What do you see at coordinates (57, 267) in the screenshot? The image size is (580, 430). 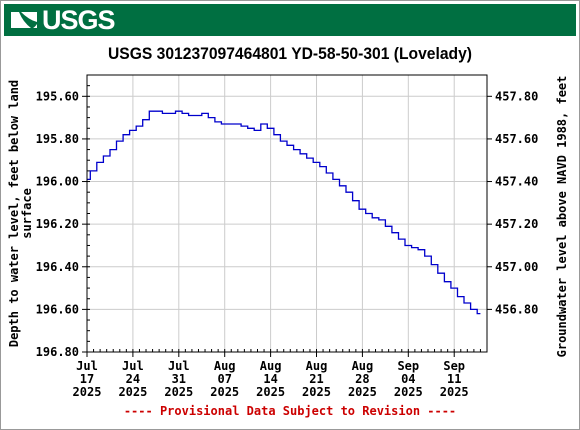 I see `y-tick-label: 196.40` at bounding box center [57, 267].